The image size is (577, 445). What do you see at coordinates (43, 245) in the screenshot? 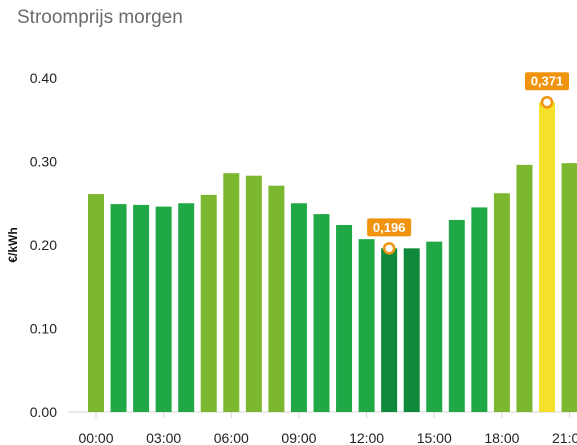
I see `y-tick-label: 0.20` at bounding box center [43, 245].